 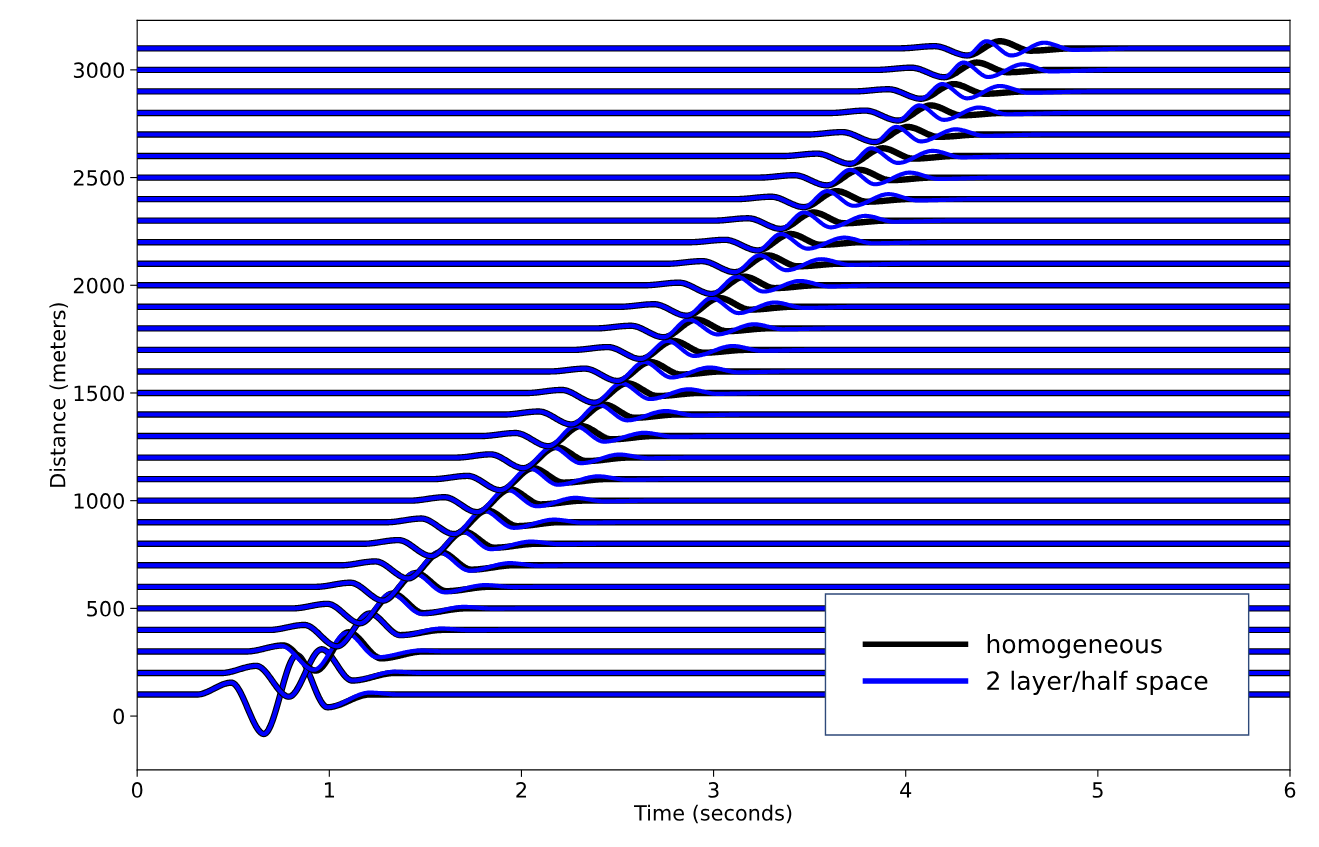 I want to click on legend-label: homogeneous, so click(x=1074, y=646).